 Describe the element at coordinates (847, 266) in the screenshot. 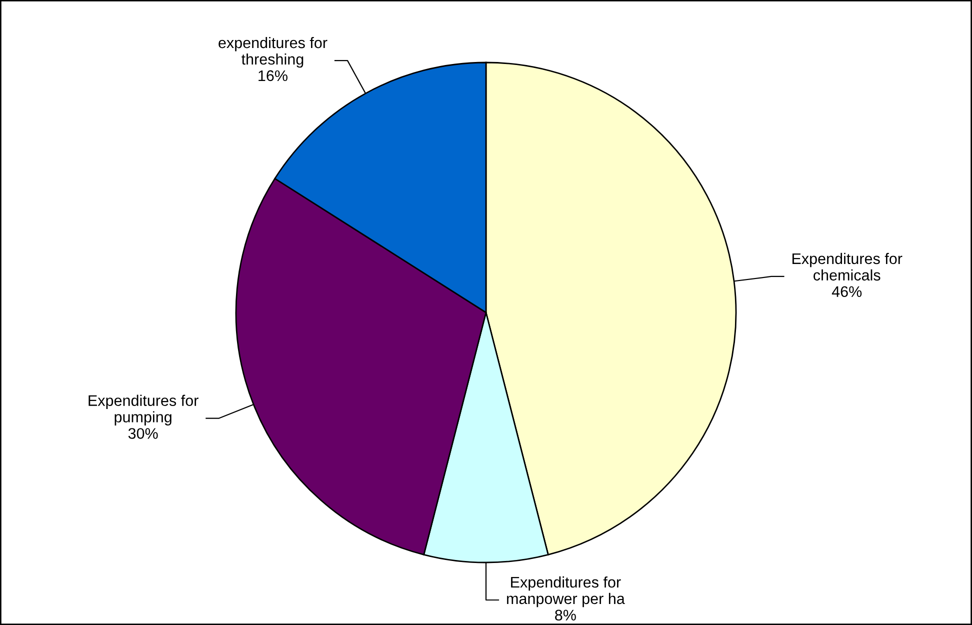

I see `slice-label: Expenditures for chemicals` at that location.